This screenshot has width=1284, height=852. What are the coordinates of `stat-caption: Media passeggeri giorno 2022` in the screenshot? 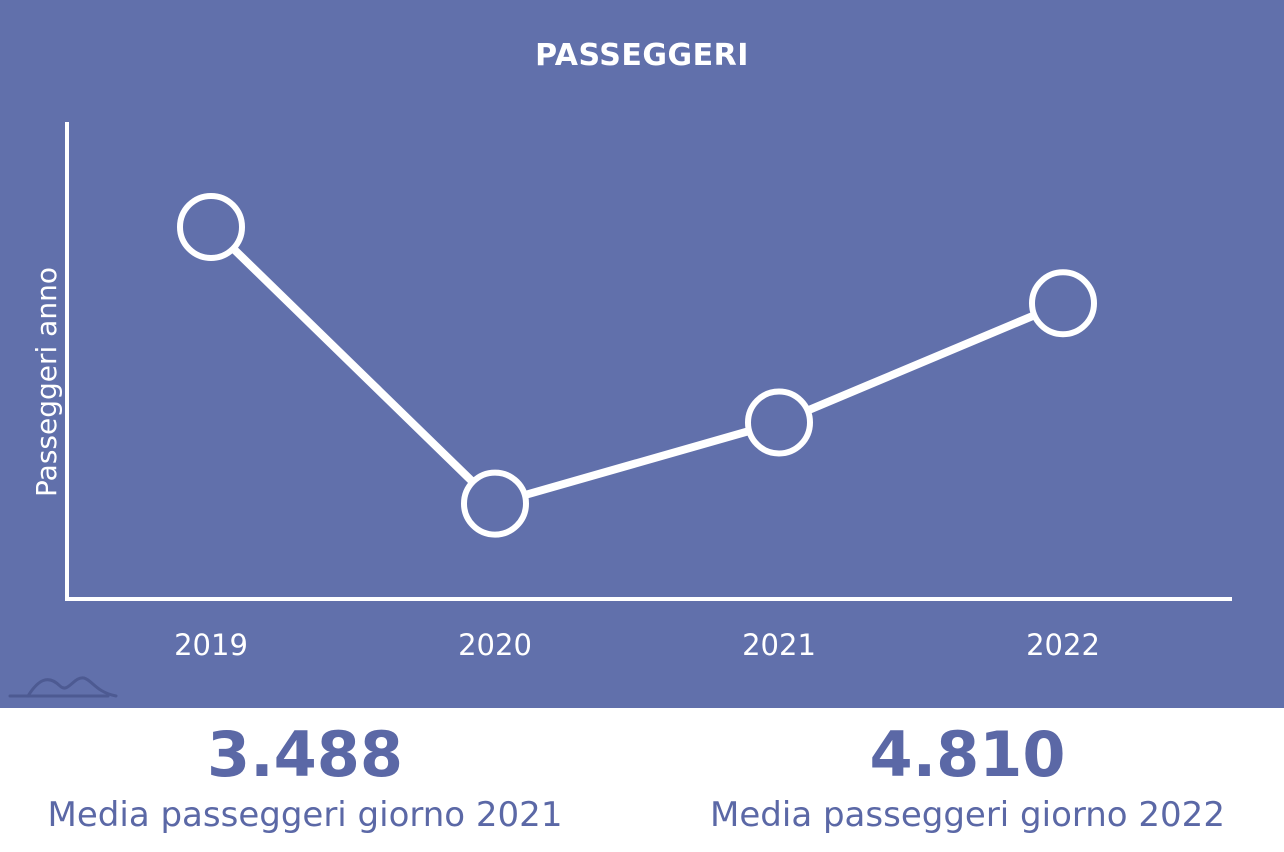 It's located at (967, 815).